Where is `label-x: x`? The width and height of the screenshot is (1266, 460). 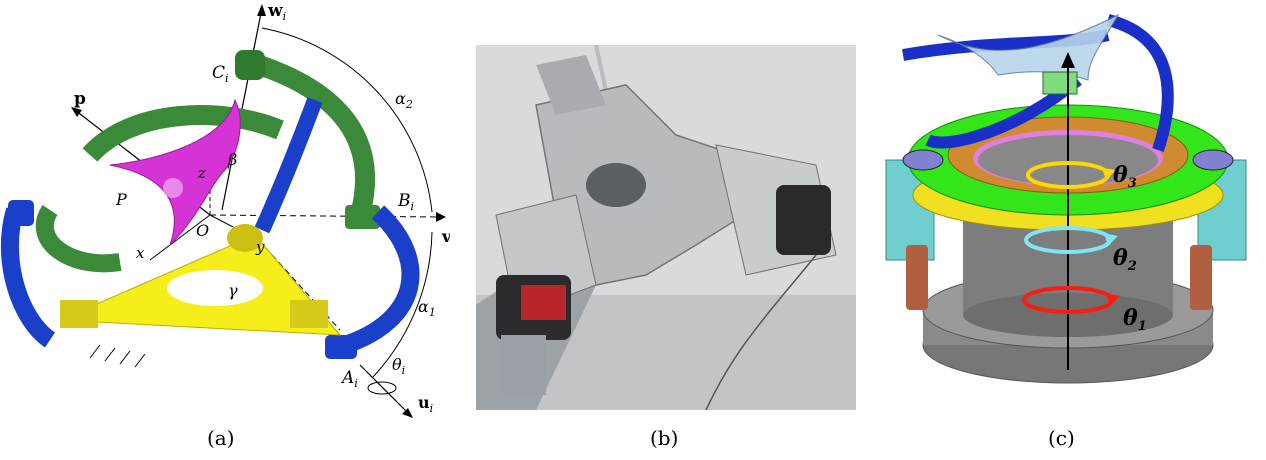
label-x: x is located at coordinates (140, 253).